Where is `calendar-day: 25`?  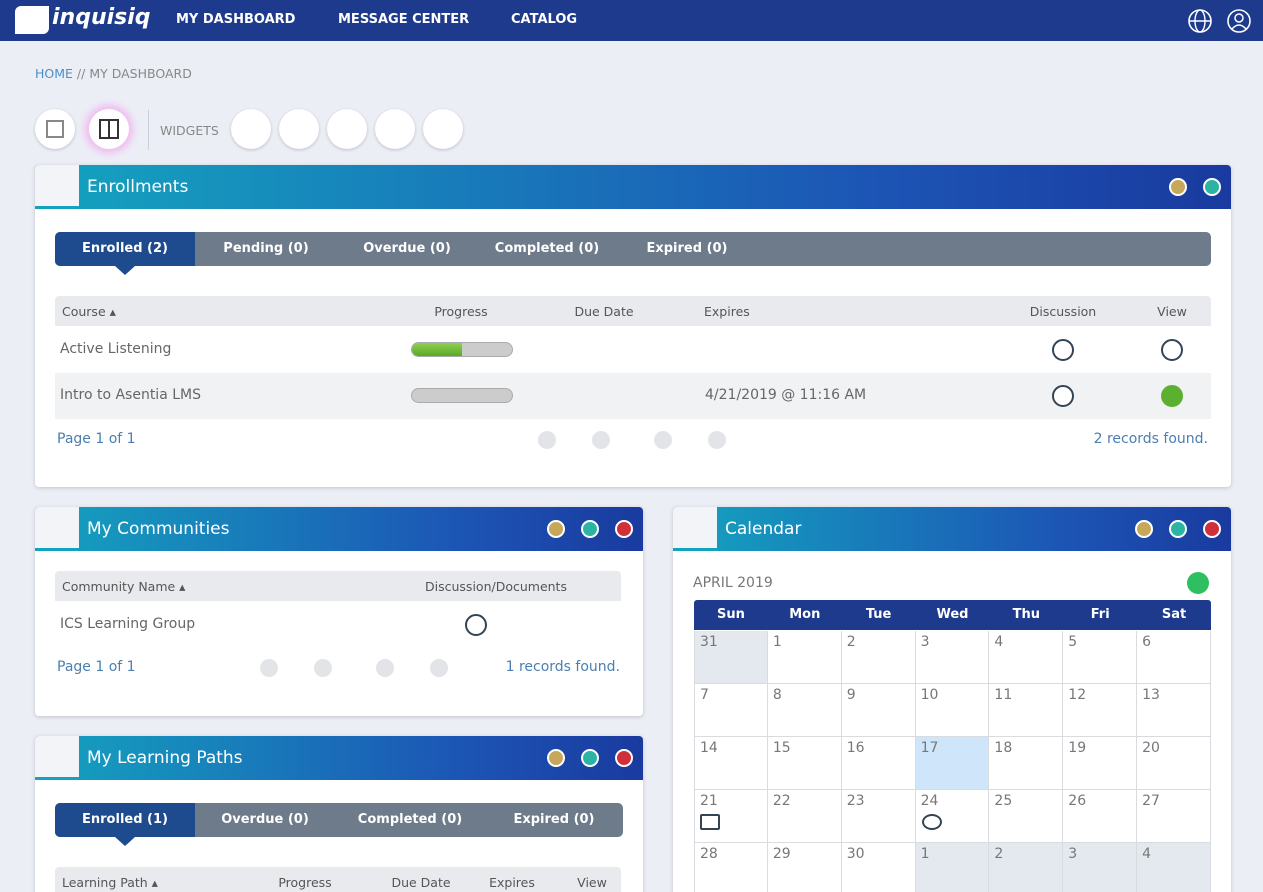 calendar-day: 25 is located at coordinates (1026, 816).